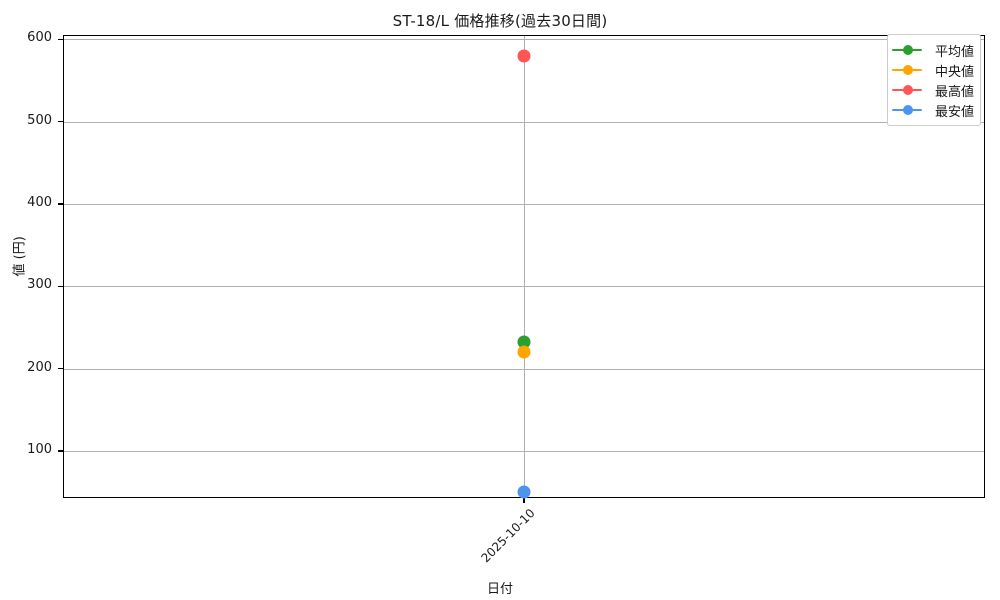  I want to click on legend-marker-median-icon, so click(907, 70).